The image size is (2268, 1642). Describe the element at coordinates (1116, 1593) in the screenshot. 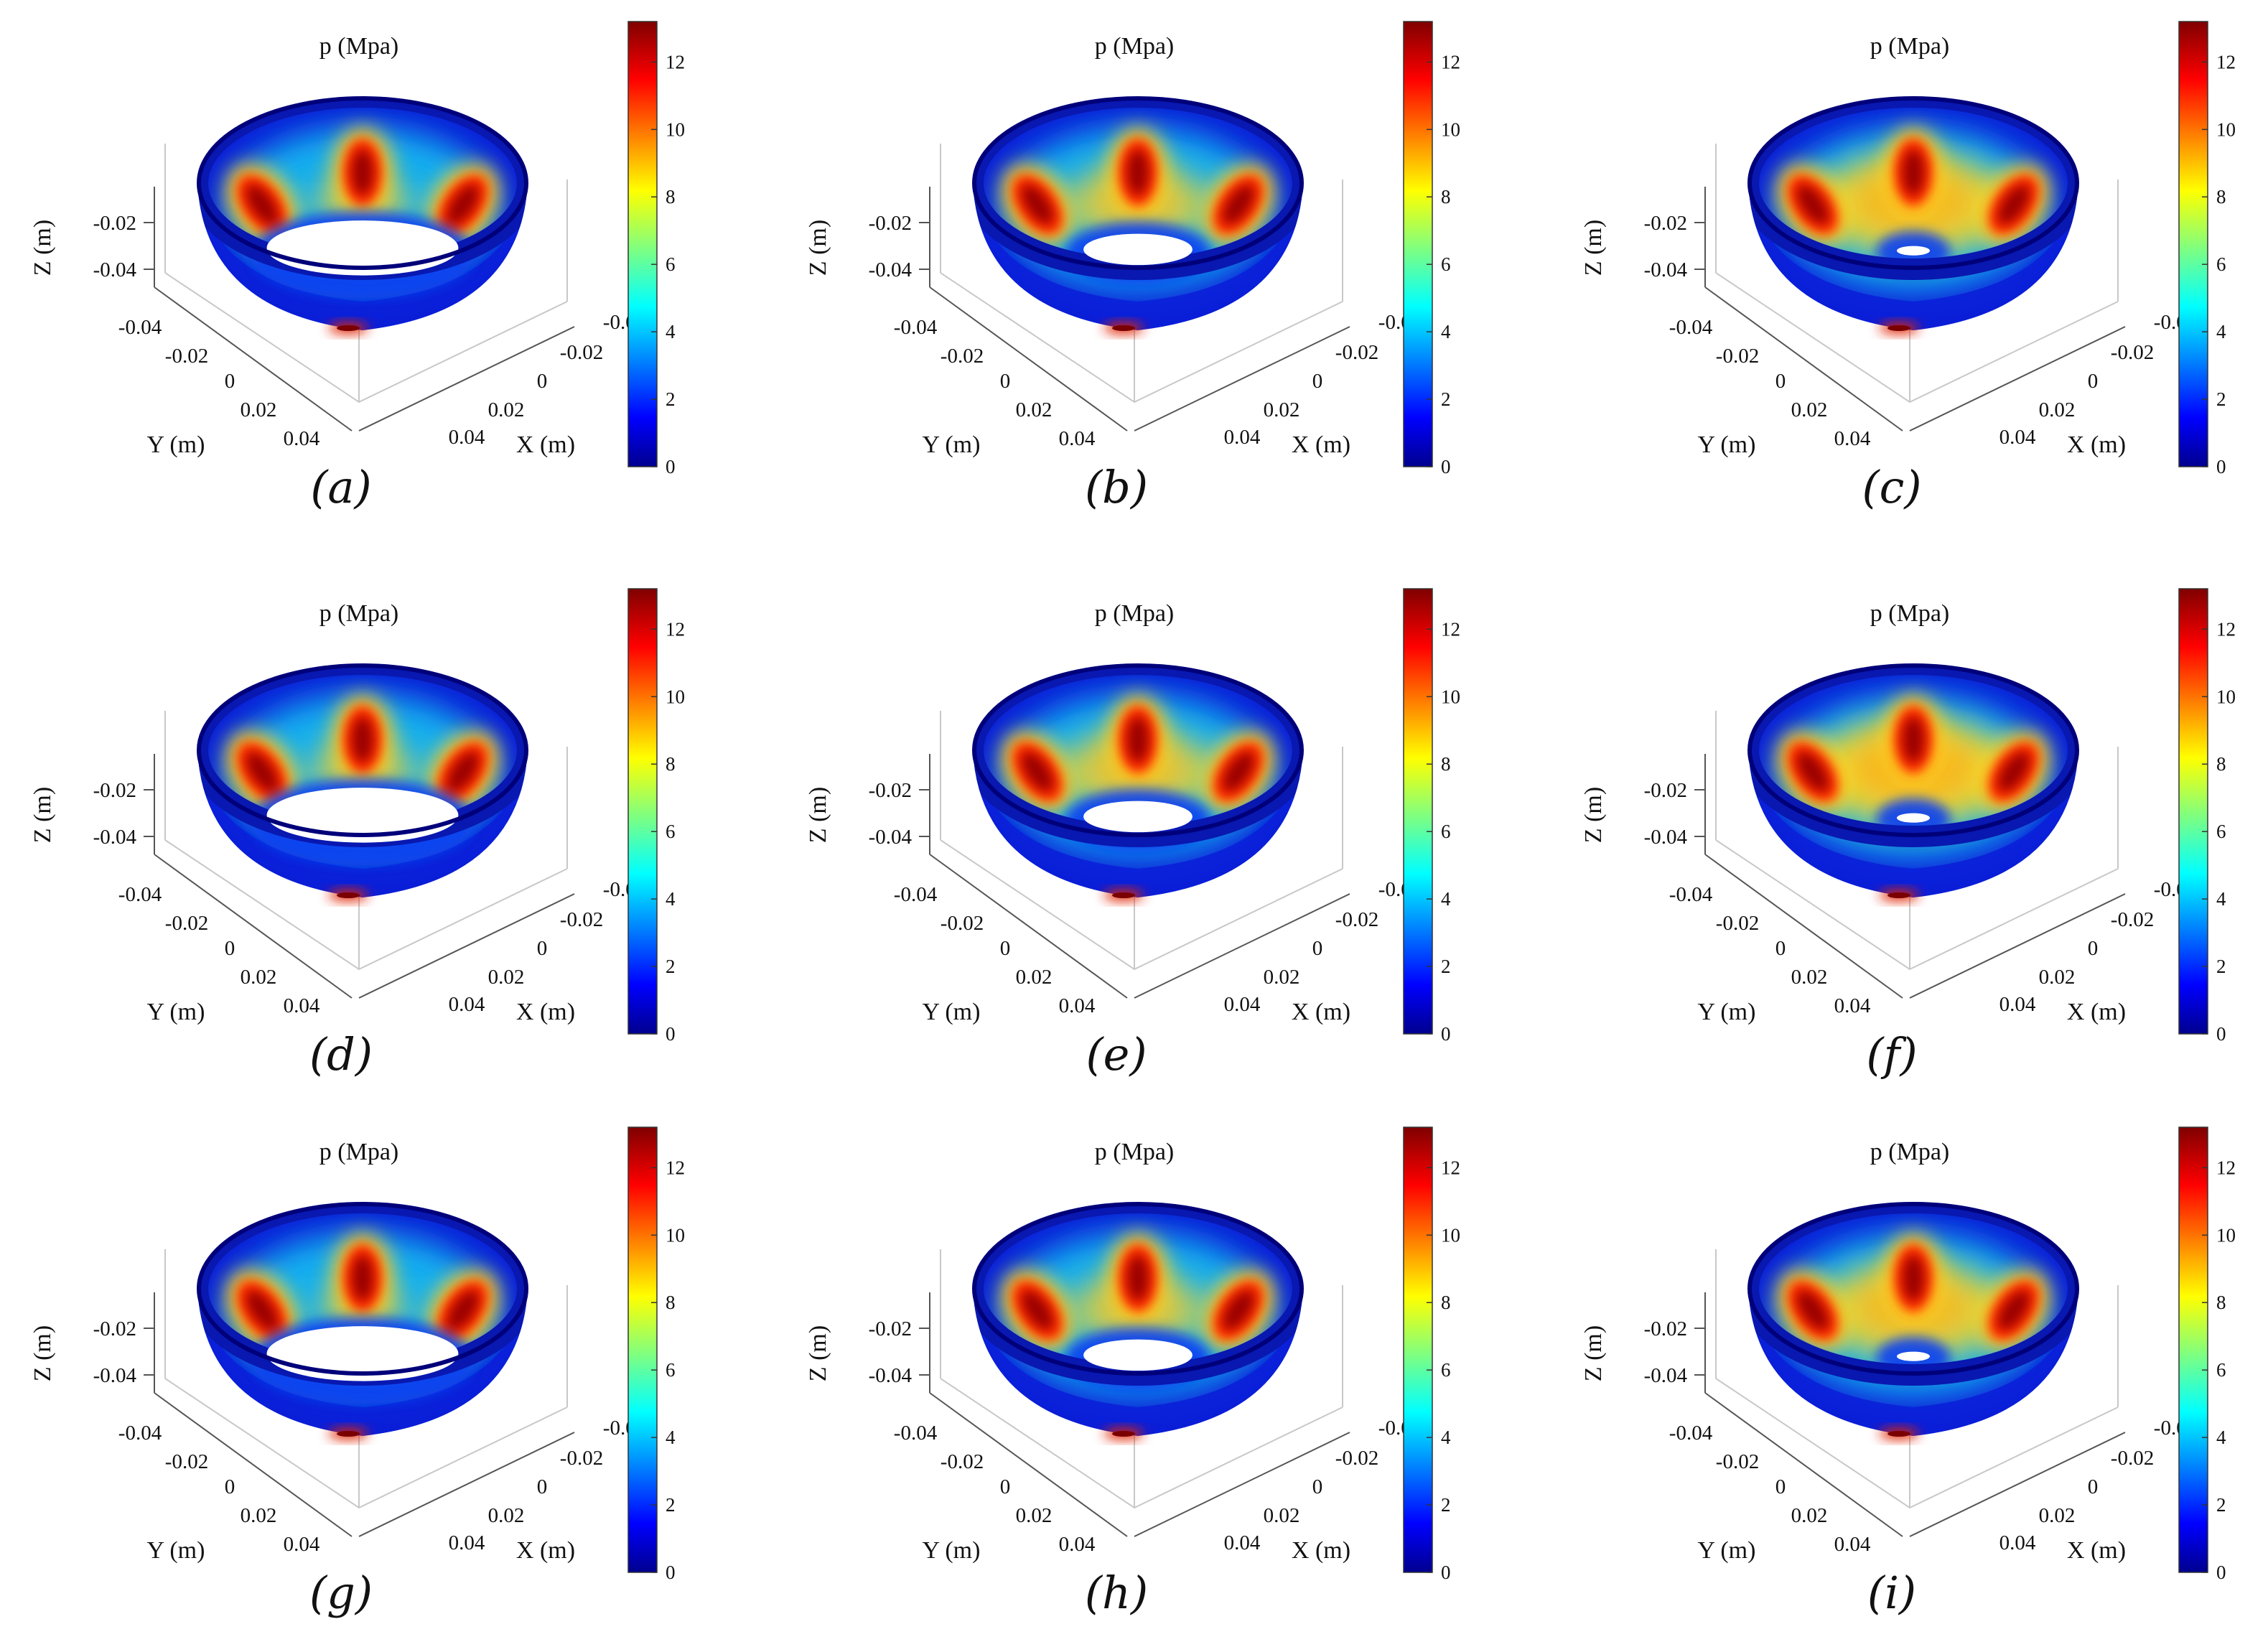

I see `panel-caption: (h)` at that location.